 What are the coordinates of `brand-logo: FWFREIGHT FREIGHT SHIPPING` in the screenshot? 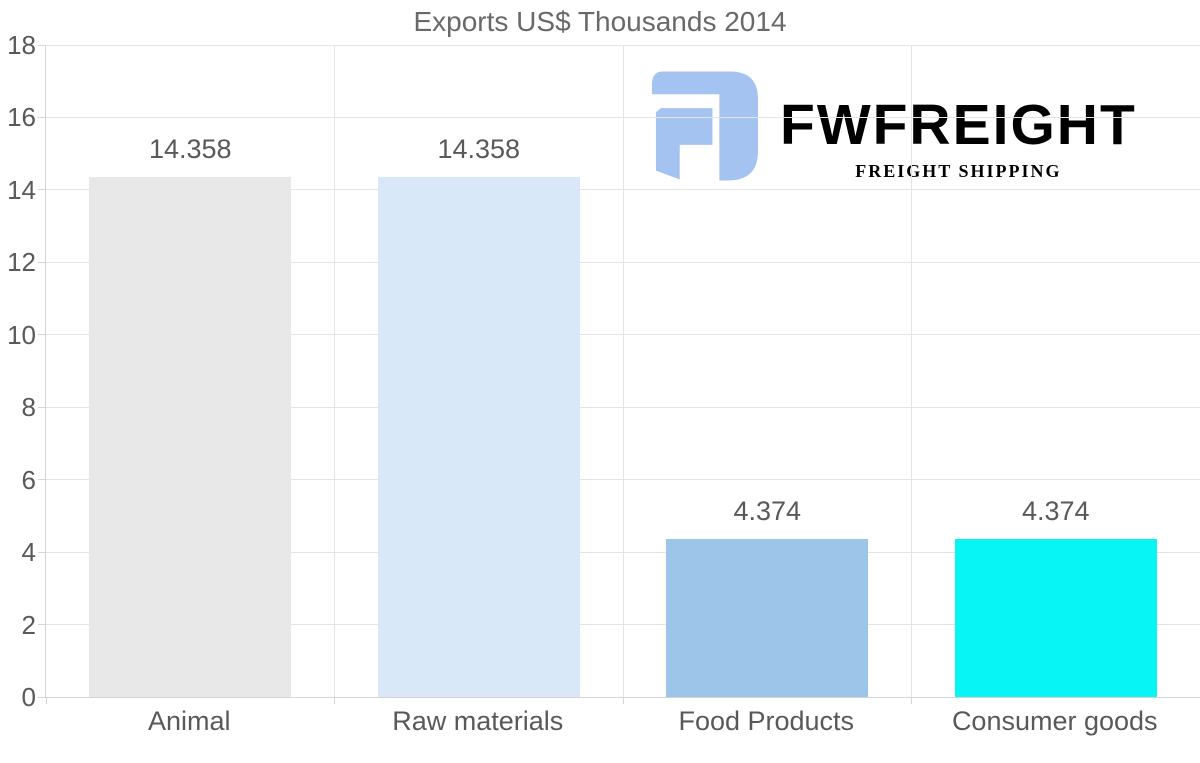 It's located at (892, 127).